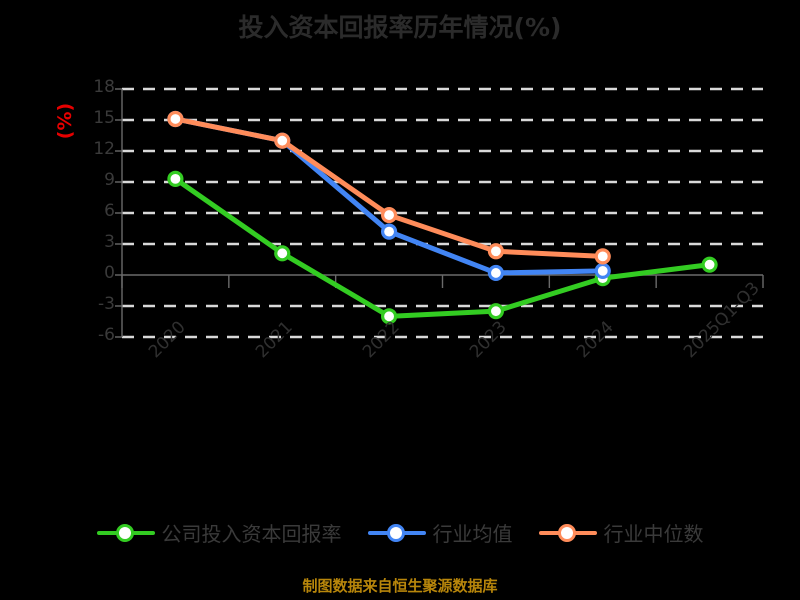 This screenshot has height=600, width=800. Describe the element at coordinates (109, 273) in the screenshot. I see `y-axis-tick-label: 0` at that location.